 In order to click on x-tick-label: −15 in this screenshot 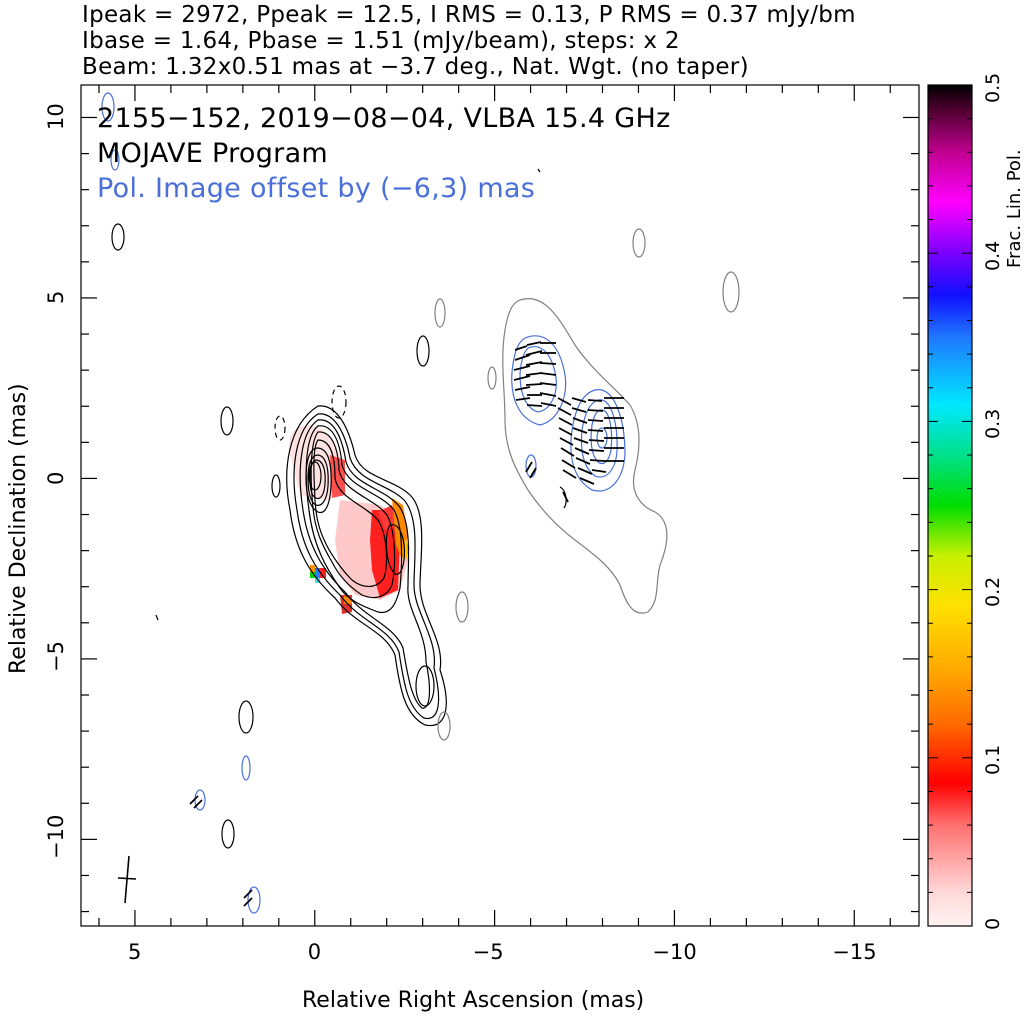, I will do `click(854, 952)`.